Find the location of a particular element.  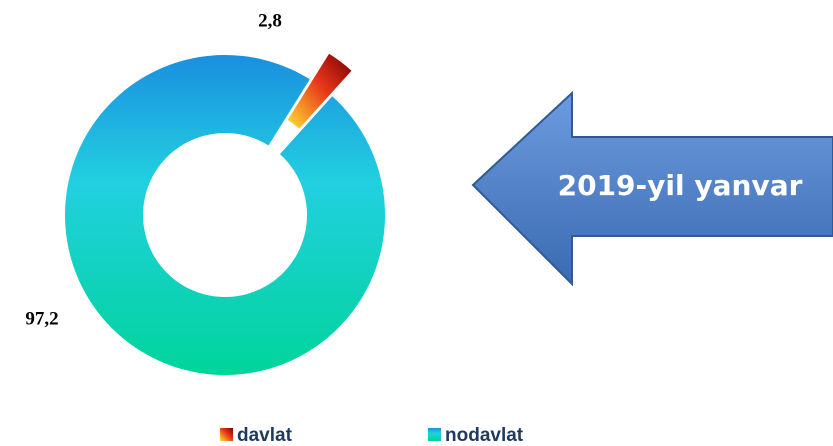

annotation: 2019-yil yanvar is located at coordinates (680, 185).